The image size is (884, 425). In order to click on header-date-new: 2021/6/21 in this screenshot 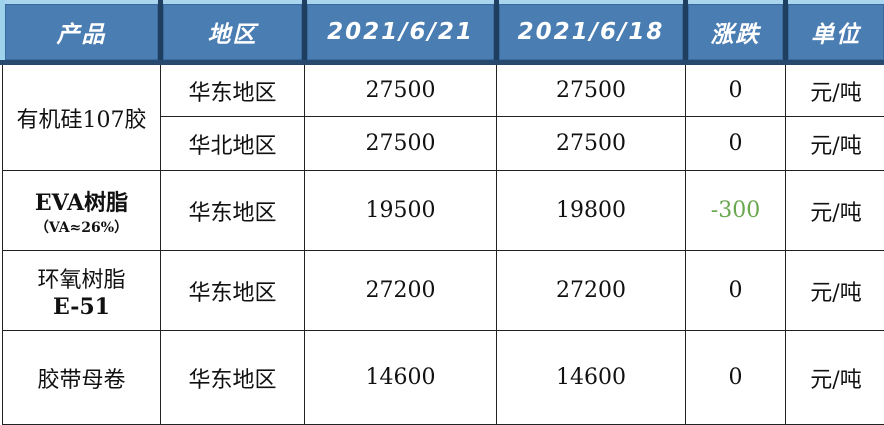, I will do `click(401, 32)`.